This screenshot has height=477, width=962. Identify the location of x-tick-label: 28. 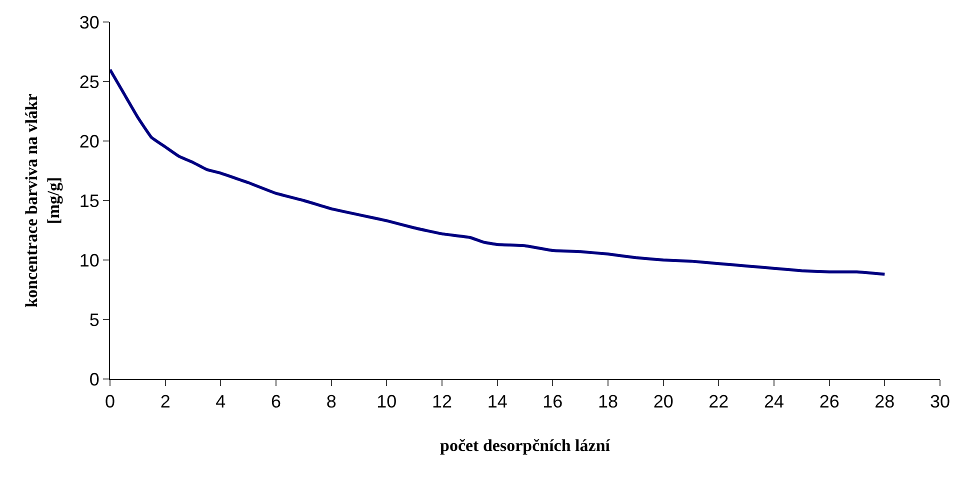
(884, 402).